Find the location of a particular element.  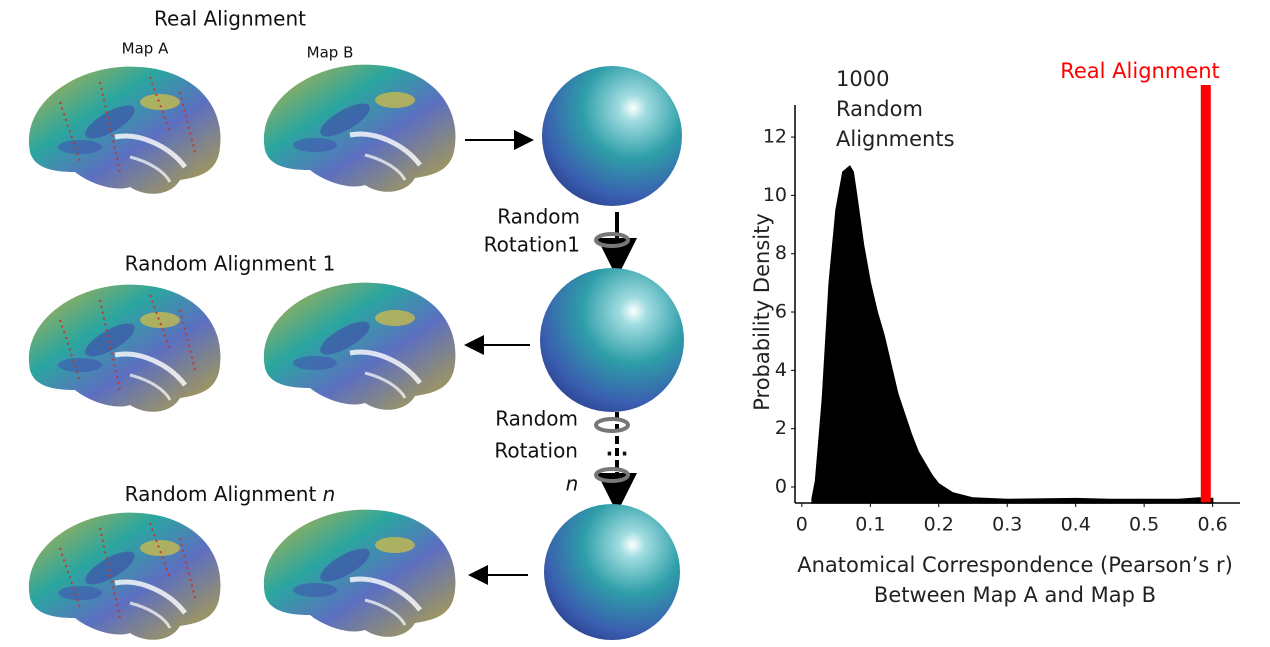

y-tick-label: 0 is located at coordinates (781, 486).